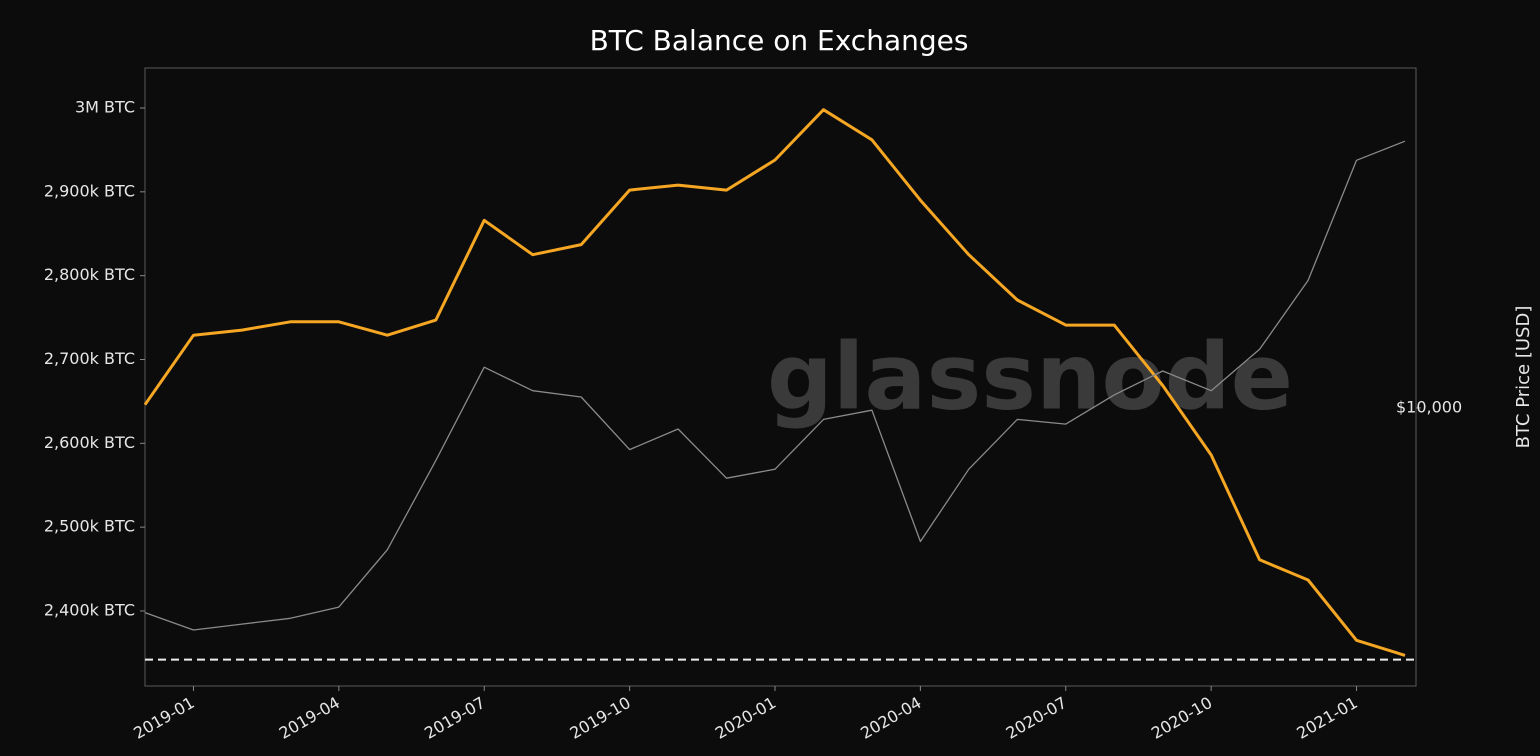 This screenshot has width=1540, height=756. Describe the element at coordinates (89, 609) in the screenshot. I see `y-tick-label: 2,400k BTC` at that location.